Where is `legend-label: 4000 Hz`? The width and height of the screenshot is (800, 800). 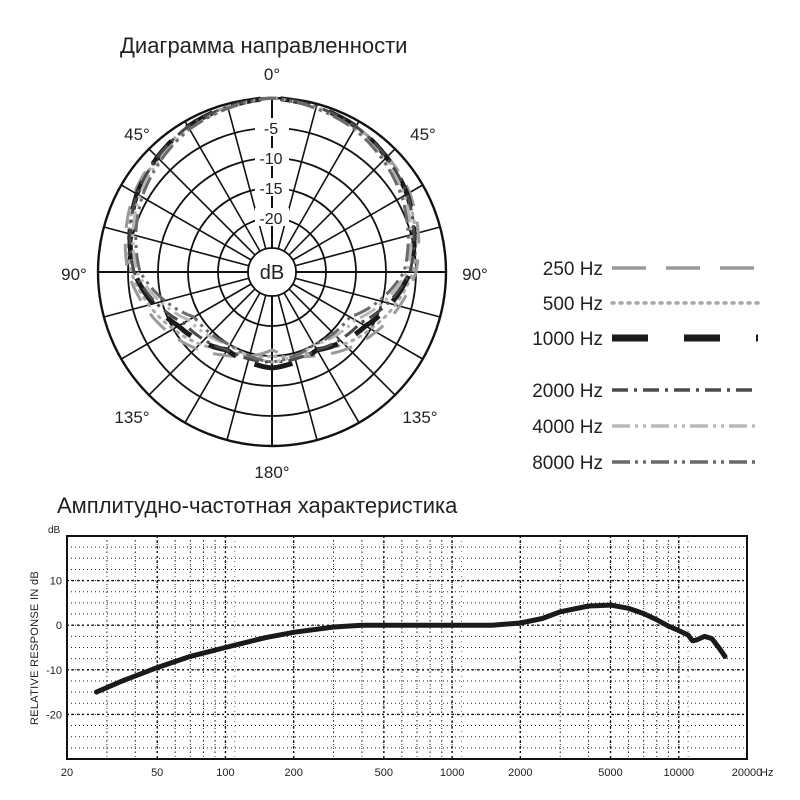 legend-label: 4000 Hz is located at coordinates (567, 427).